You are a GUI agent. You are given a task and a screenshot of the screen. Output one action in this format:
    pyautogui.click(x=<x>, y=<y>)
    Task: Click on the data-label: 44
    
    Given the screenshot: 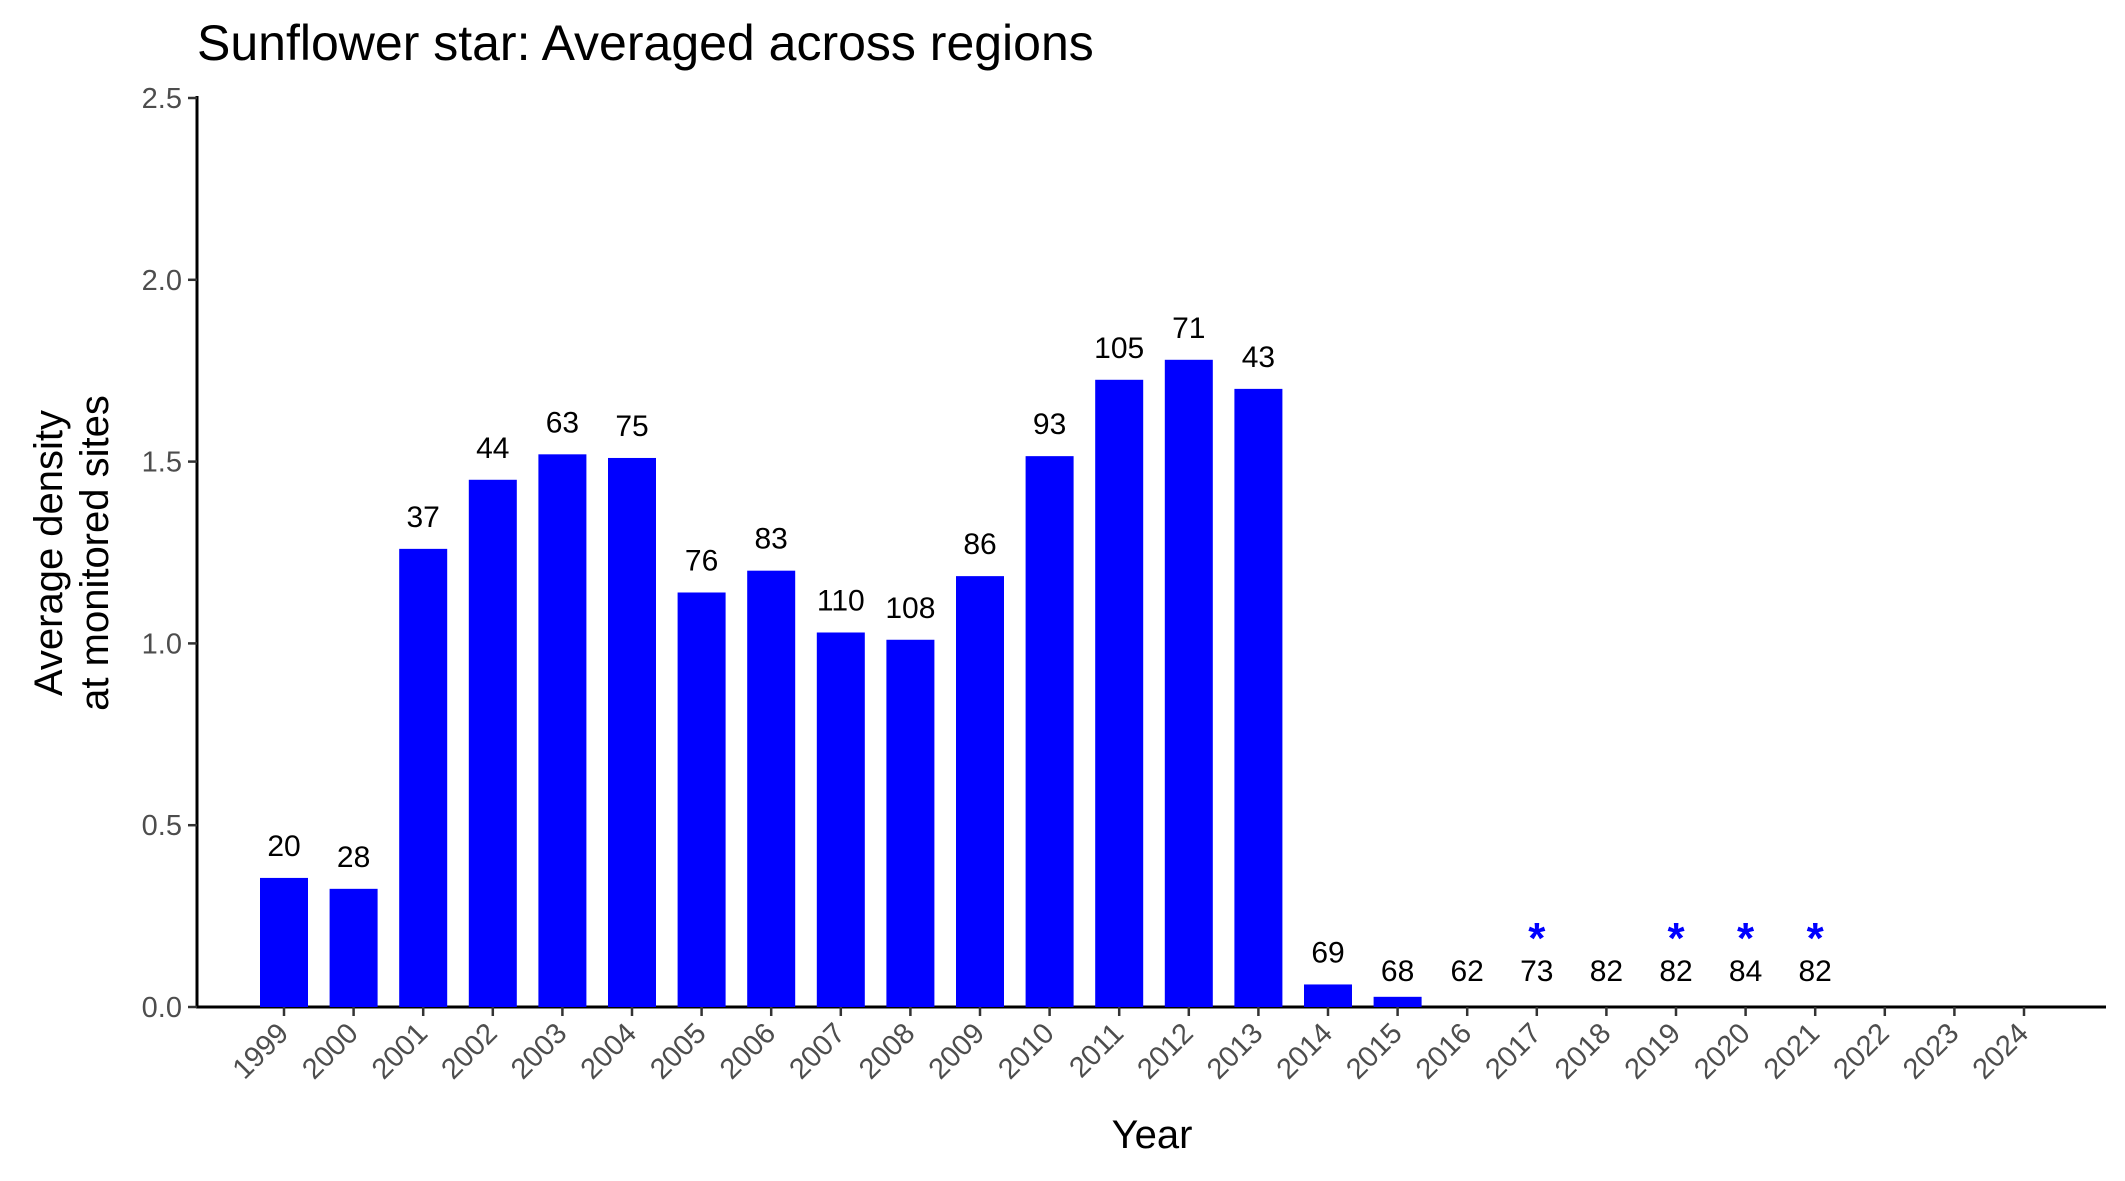 What is the action you would take?
    pyautogui.click(x=492, y=448)
    